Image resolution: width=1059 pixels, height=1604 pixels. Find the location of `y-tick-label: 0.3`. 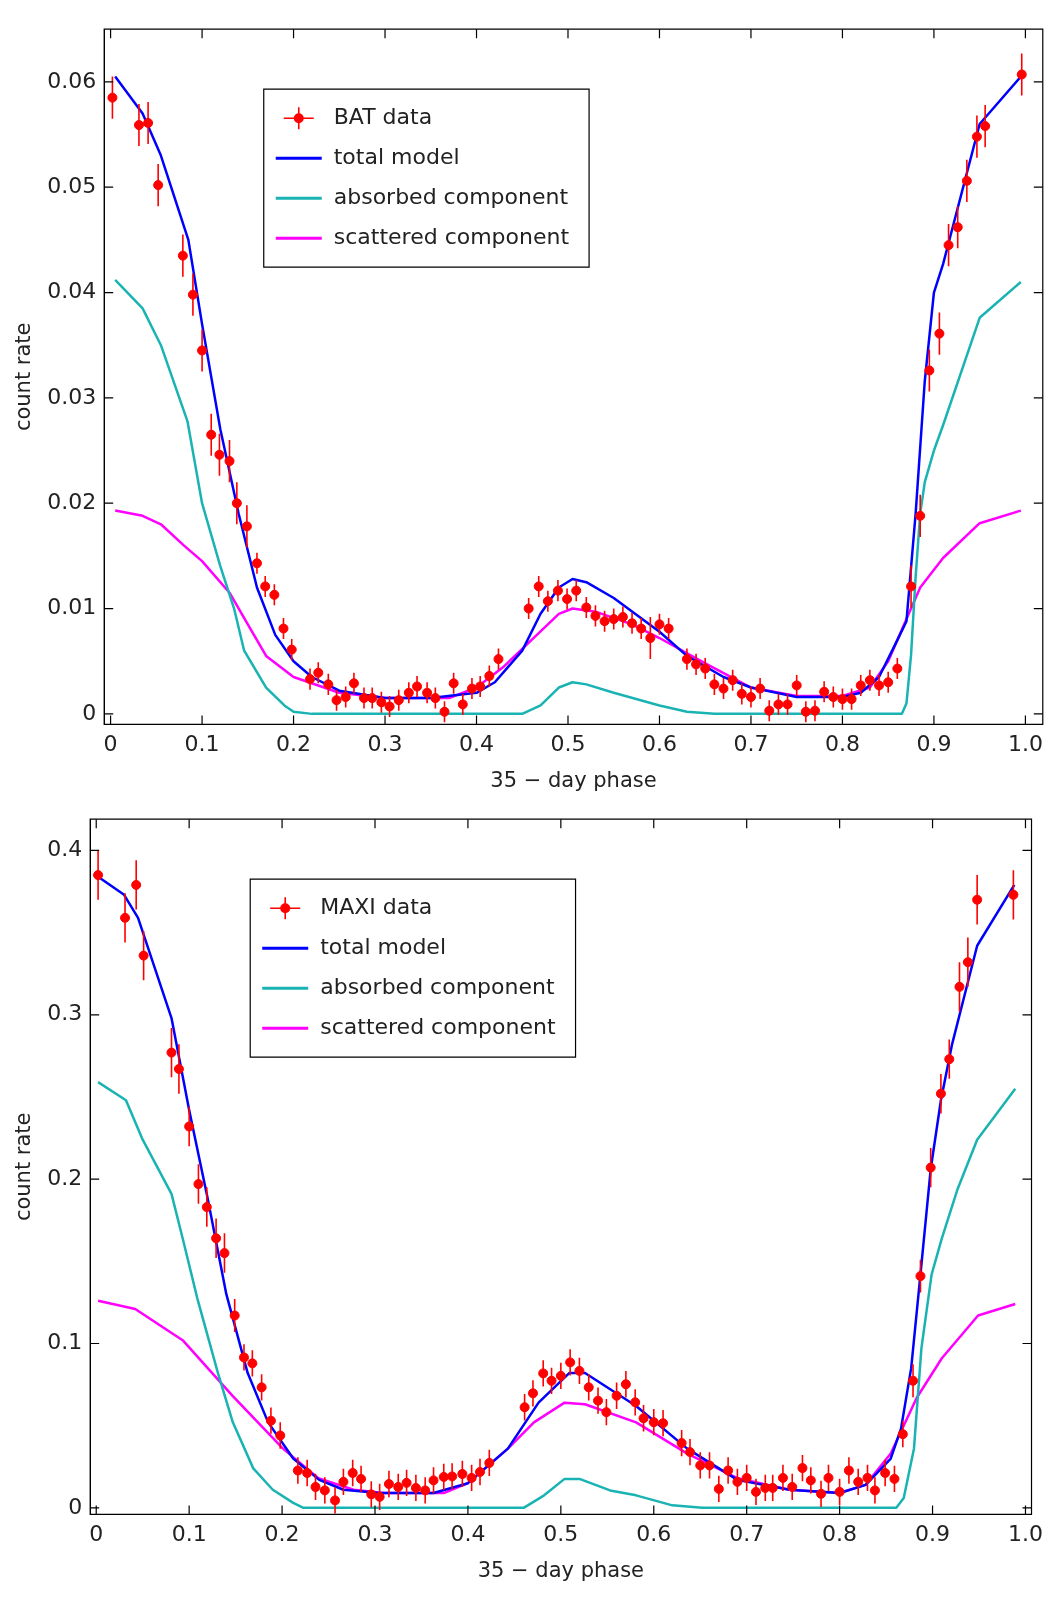

y-tick-label: 0.3 is located at coordinates (65, 1013).